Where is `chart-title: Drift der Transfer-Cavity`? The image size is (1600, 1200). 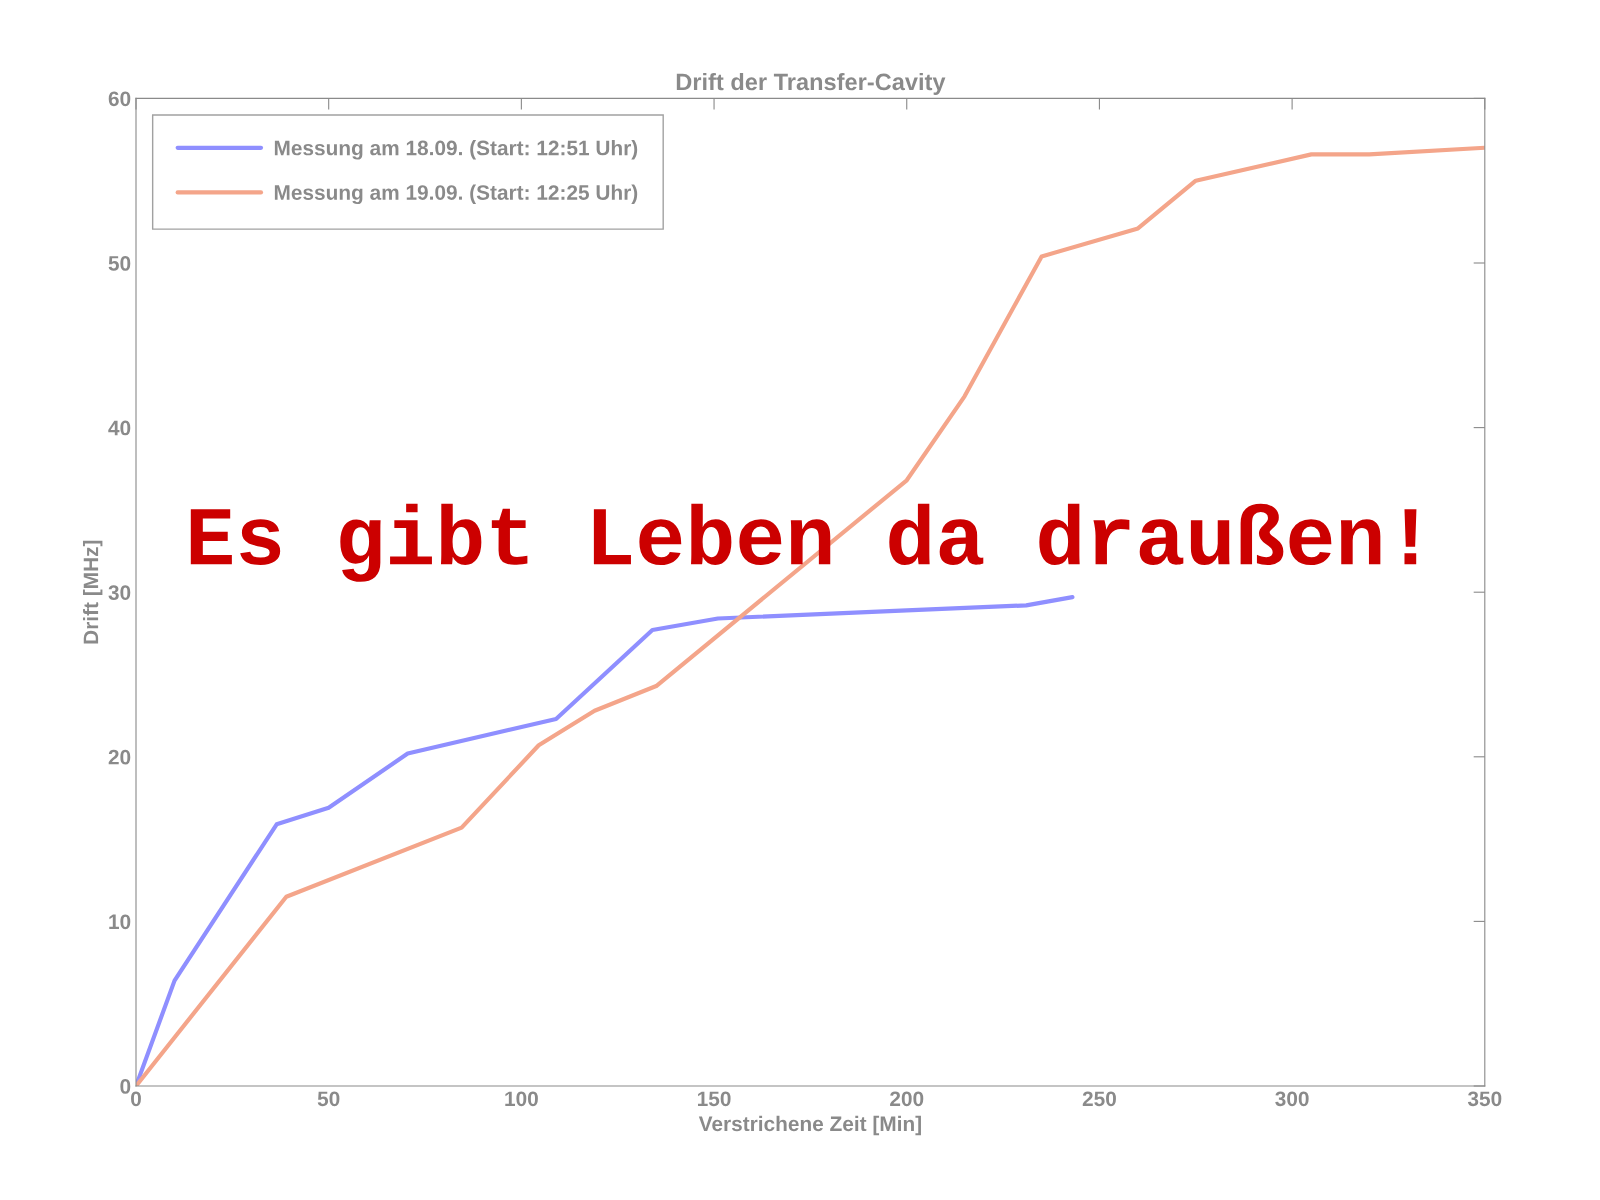
chart-title: Drift der Transfer-Cavity is located at coordinates (811, 83).